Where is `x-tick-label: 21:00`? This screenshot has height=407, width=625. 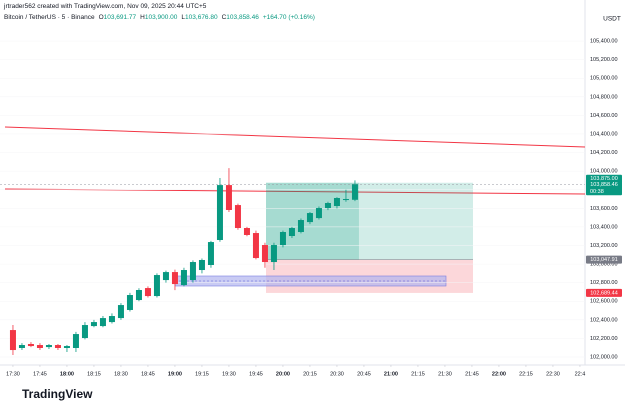 x-tick-label: 21:00 is located at coordinates (391, 374).